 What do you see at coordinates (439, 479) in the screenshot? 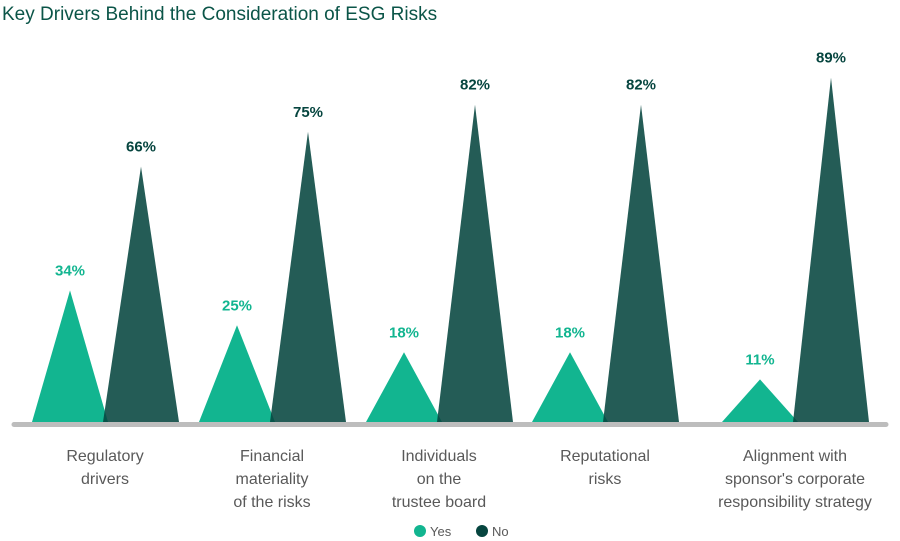
I see `category-label-2-1: on the` at bounding box center [439, 479].